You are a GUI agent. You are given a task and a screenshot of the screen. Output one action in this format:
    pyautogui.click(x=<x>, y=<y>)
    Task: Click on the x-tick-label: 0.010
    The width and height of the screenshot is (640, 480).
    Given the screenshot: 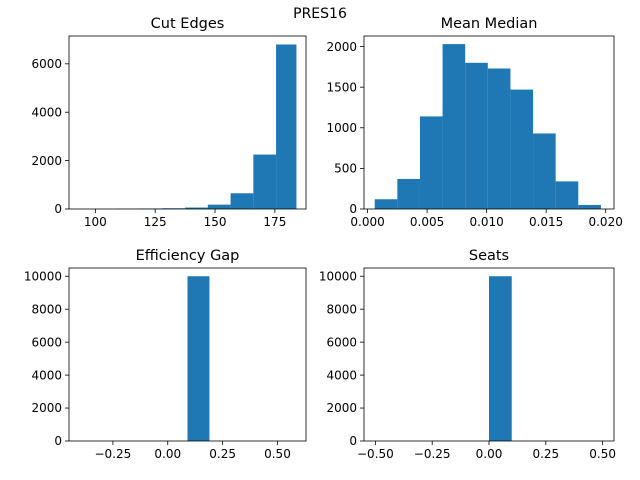 What is the action you would take?
    pyautogui.click(x=486, y=222)
    